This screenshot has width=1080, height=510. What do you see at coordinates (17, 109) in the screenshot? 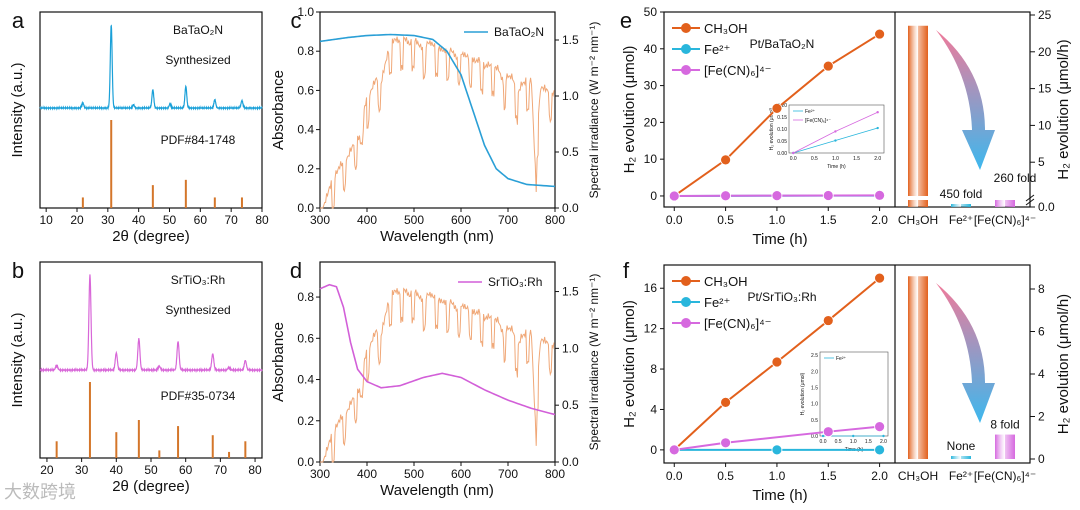
I see `y-axis-label: Intensity (a.u.)` at bounding box center [17, 109].